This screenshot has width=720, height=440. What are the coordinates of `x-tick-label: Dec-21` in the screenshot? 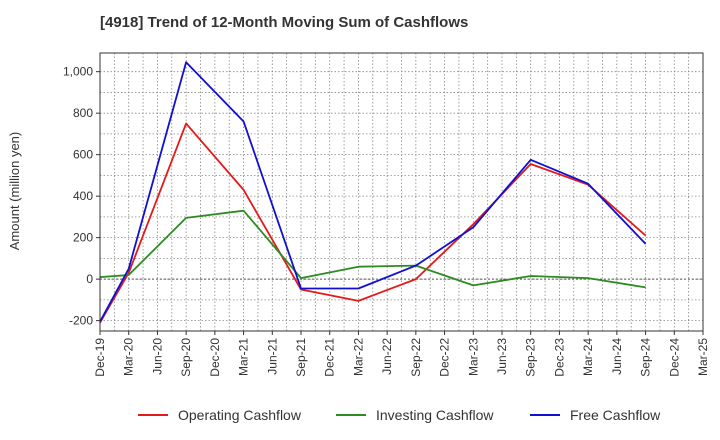 It's located at (330, 357).